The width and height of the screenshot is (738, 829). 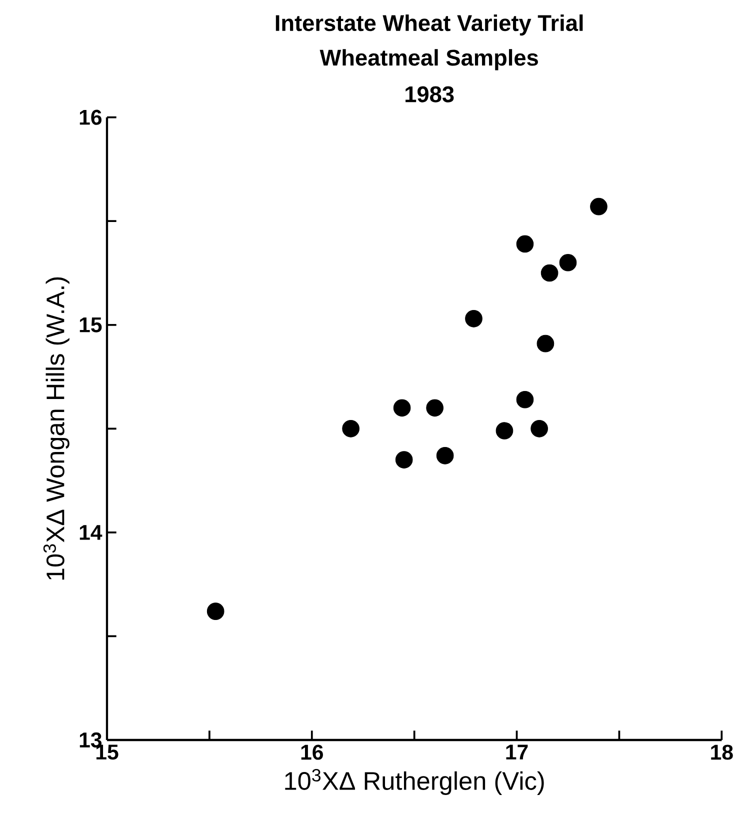 What do you see at coordinates (722, 752) in the screenshot?
I see `x-tick-label: 18` at bounding box center [722, 752].